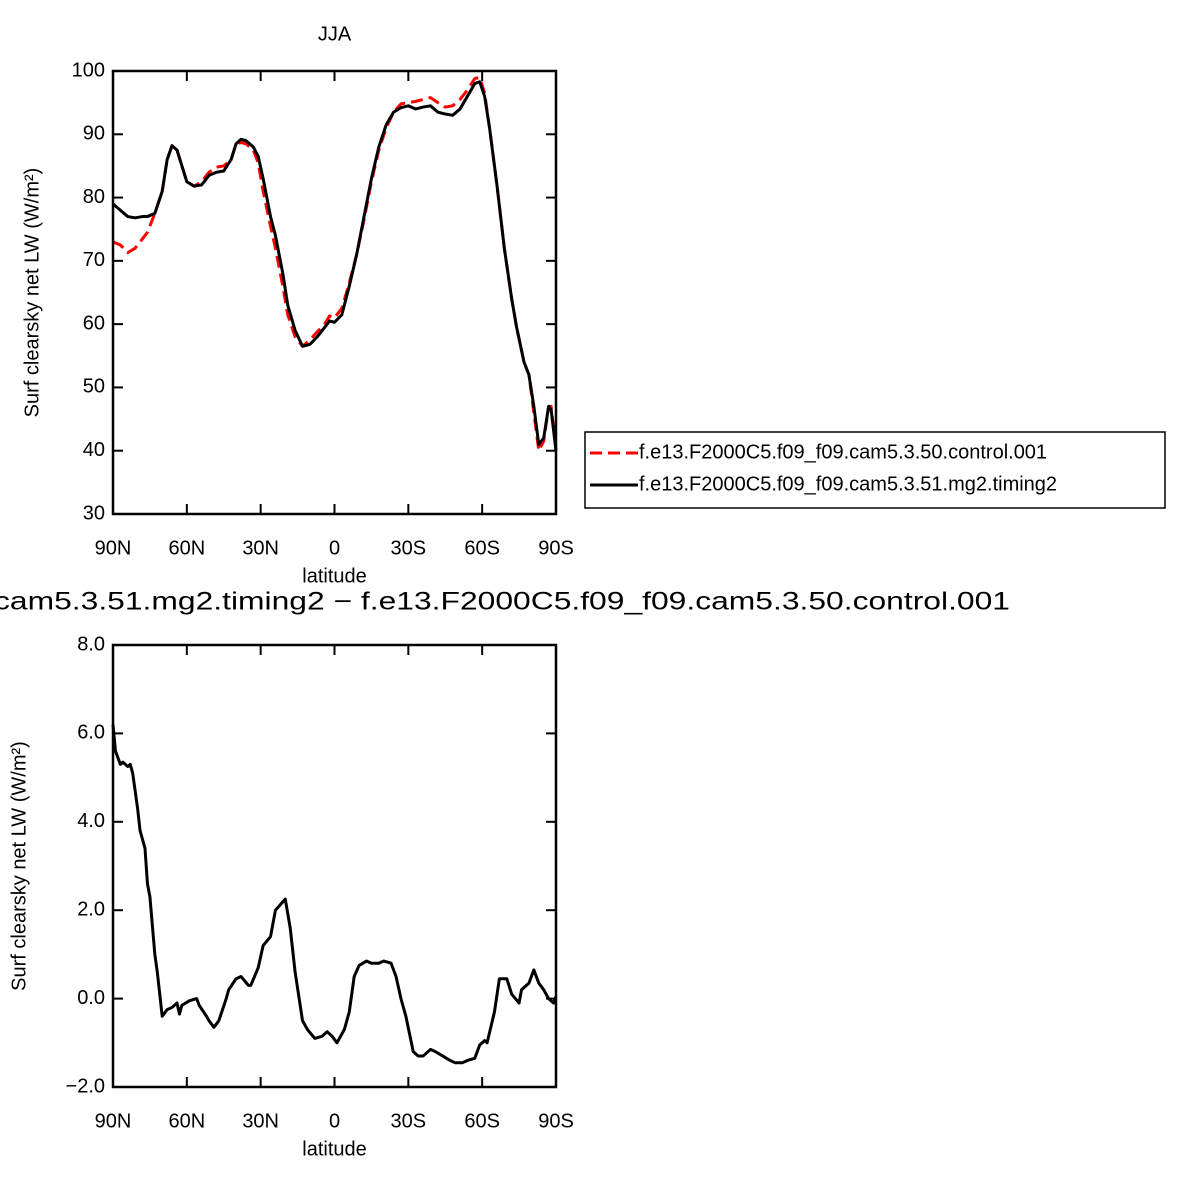 The width and height of the screenshot is (1183, 1180). Describe the element at coordinates (94, 387) in the screenshot. I see `y-tick-label: 50` at that location.